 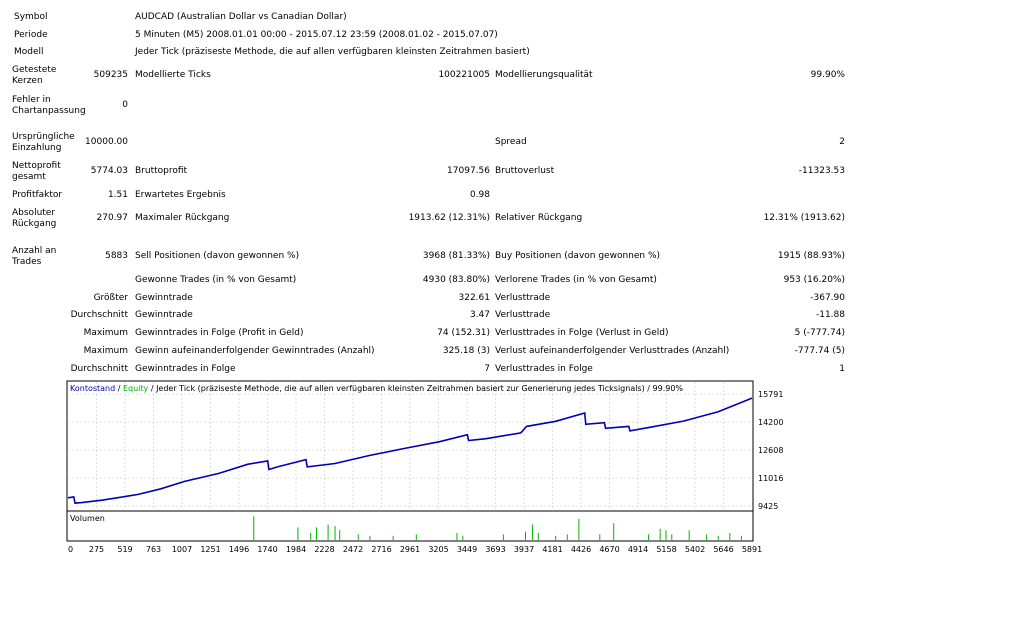 I want to click on short-positions-label: Sell Positionen (davon gewonnen %), so click(x=217, y=256).